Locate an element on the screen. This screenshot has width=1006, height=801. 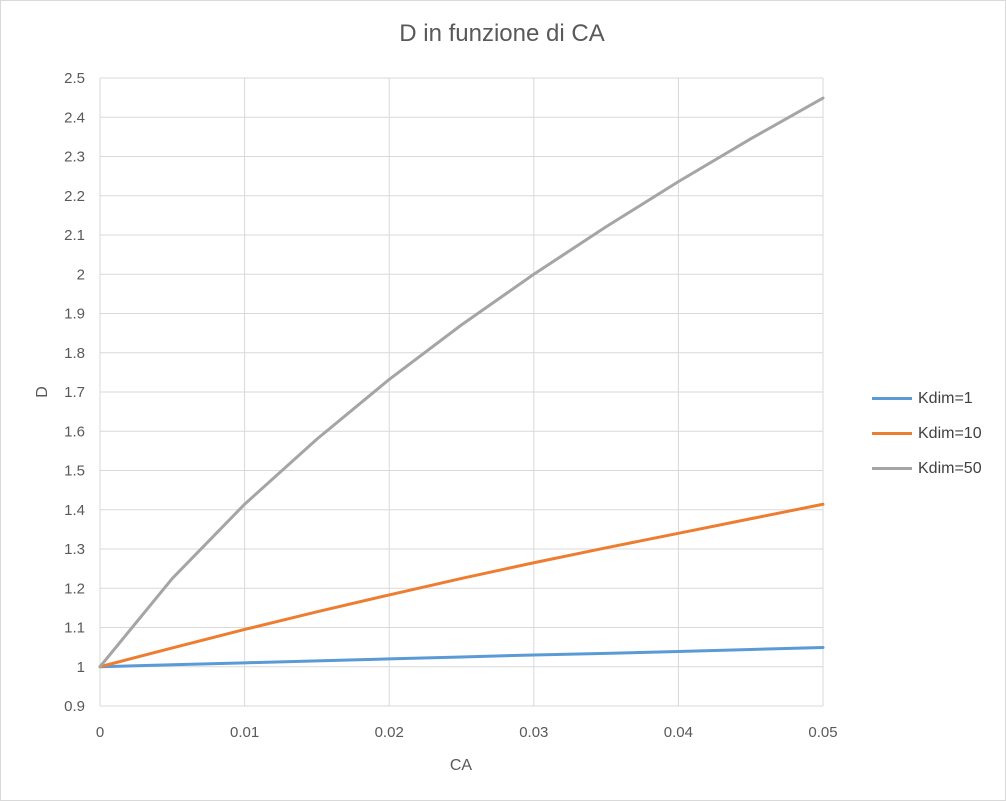
x-tick-label: 0.05 is located at coordinates (822, 732).